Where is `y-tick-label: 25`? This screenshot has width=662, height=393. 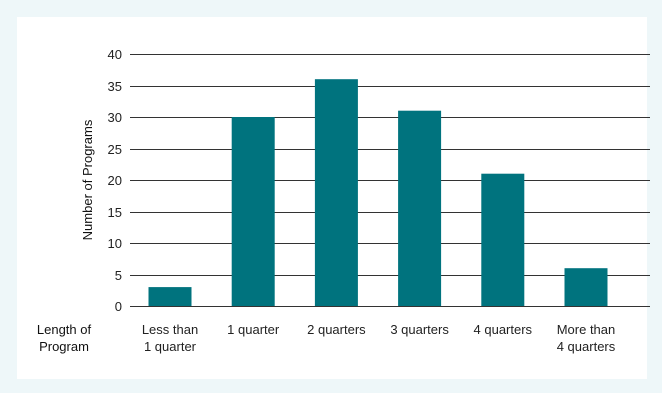
y-tick-label: 25 is located at coordinates (115, 149).